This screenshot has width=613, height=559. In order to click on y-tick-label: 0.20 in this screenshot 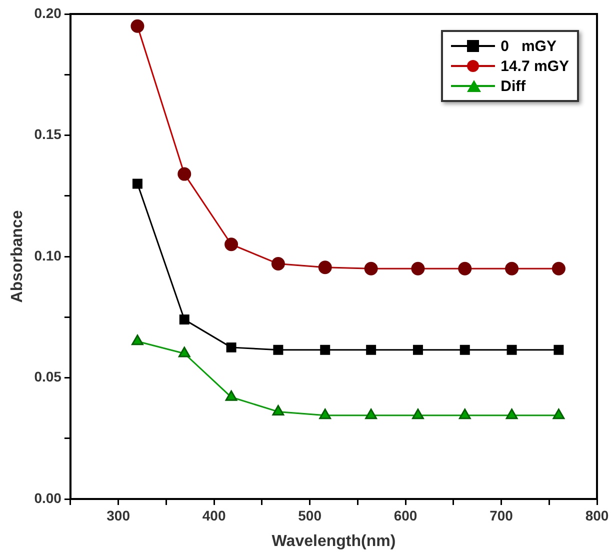, I will do `click(48, 12)`.